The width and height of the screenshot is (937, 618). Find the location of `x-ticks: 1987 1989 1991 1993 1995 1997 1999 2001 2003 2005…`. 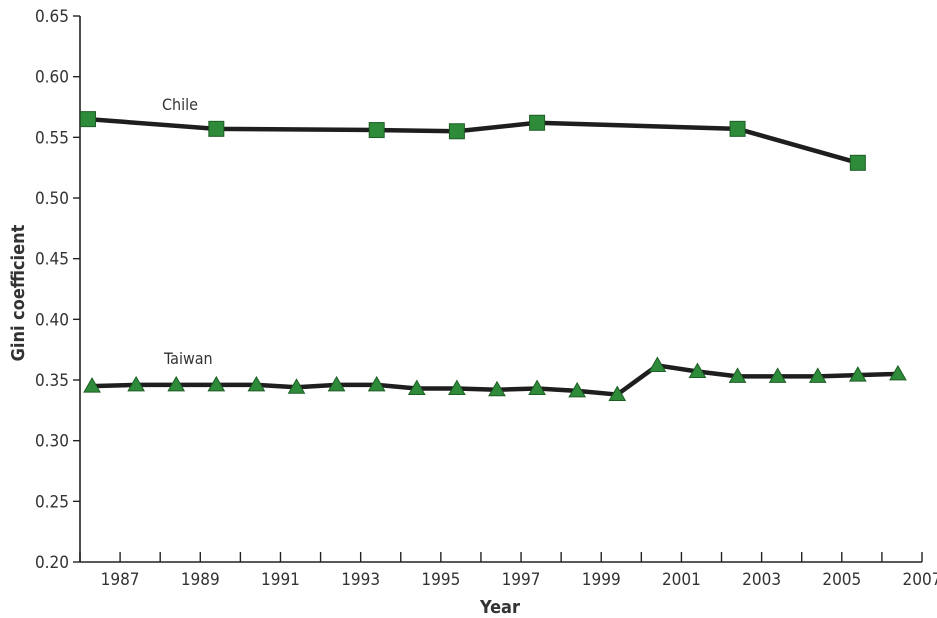

x-ticks: 1987 1989 1991 1993 1995 1997 1999 2001 2003 2005… is located at coordinates (508, 571).